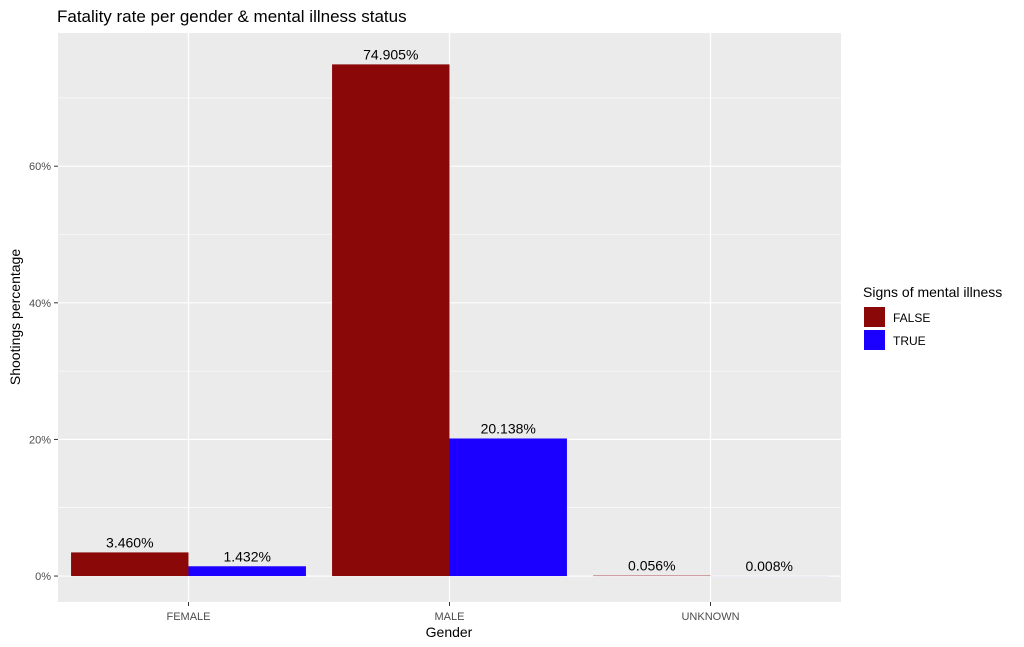  I want to click on data-label: 74.905%, so click(390, 54).